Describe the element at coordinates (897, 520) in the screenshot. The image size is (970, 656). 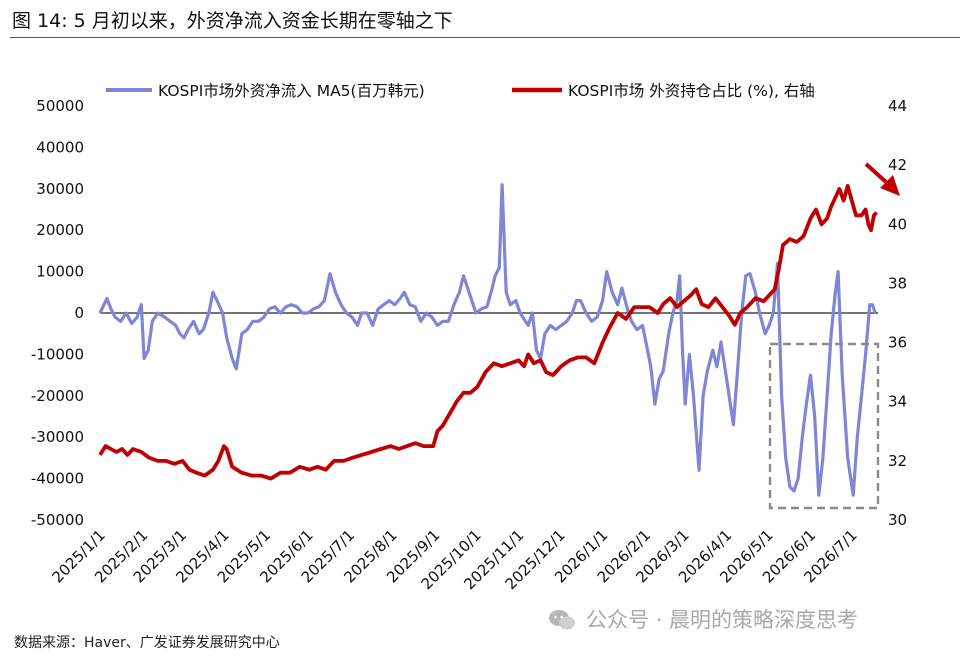
I see `y-right-tick-label: 30` at that location.